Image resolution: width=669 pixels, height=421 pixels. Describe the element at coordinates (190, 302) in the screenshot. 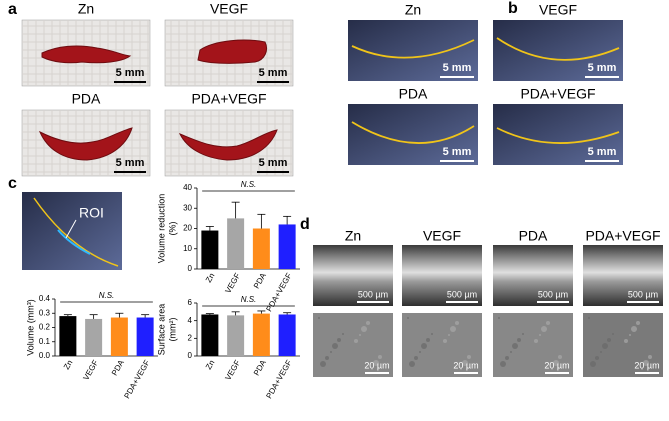

I see `y-tick-label: 6` at that location.